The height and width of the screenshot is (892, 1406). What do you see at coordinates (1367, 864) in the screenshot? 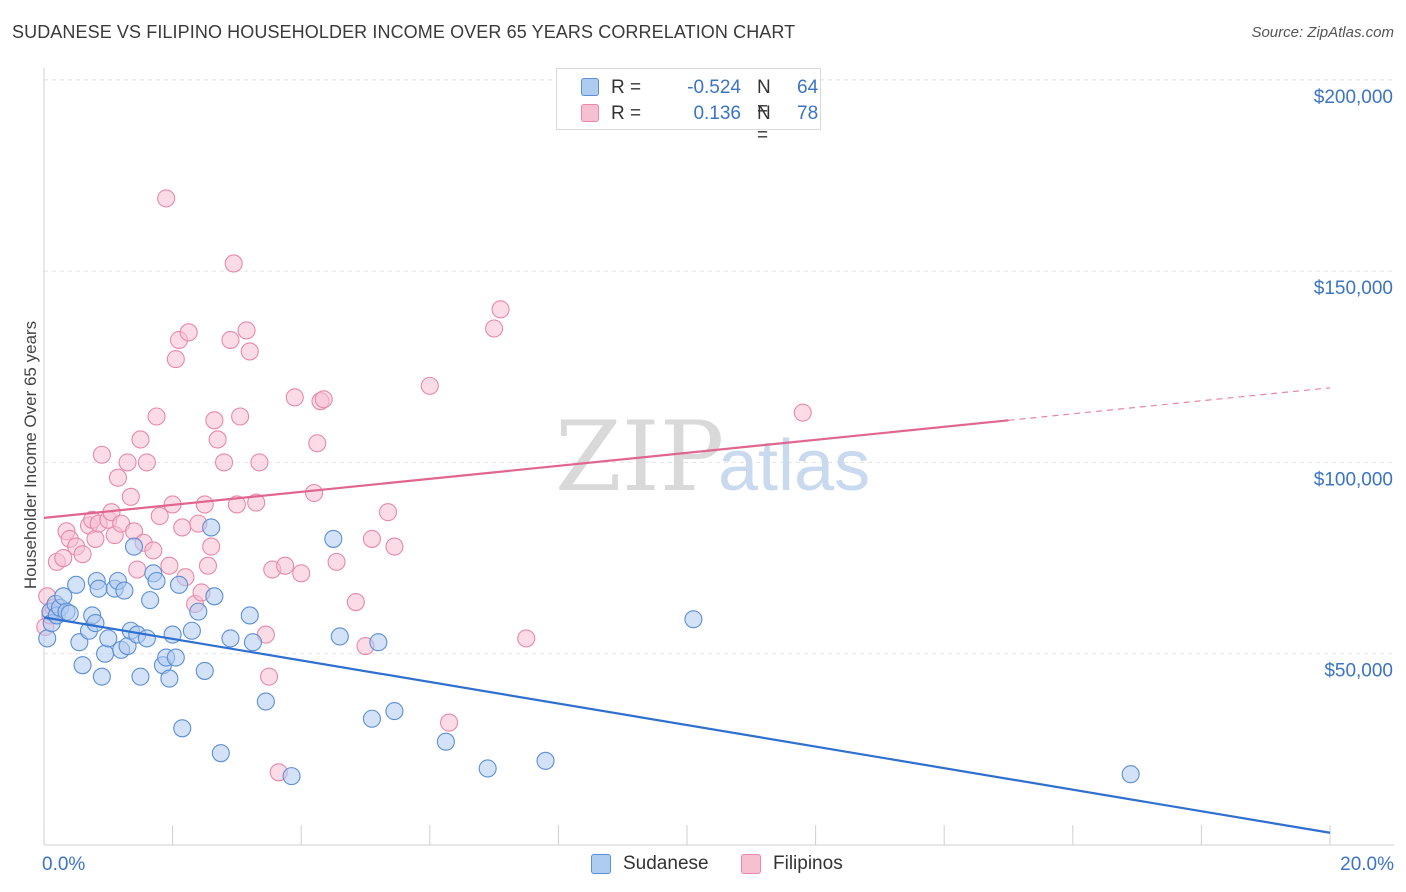
I see `x-tick-label-max: 20.0%` at bounding box center [1367, 864].